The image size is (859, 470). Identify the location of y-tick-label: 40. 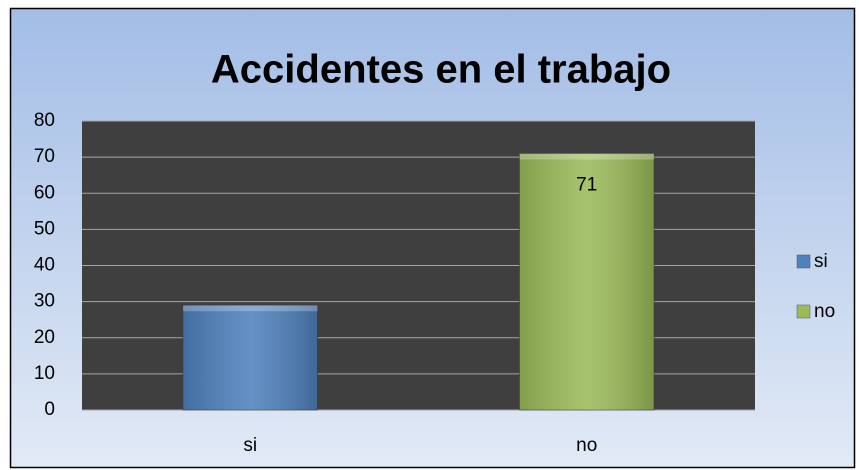
(44, 265).